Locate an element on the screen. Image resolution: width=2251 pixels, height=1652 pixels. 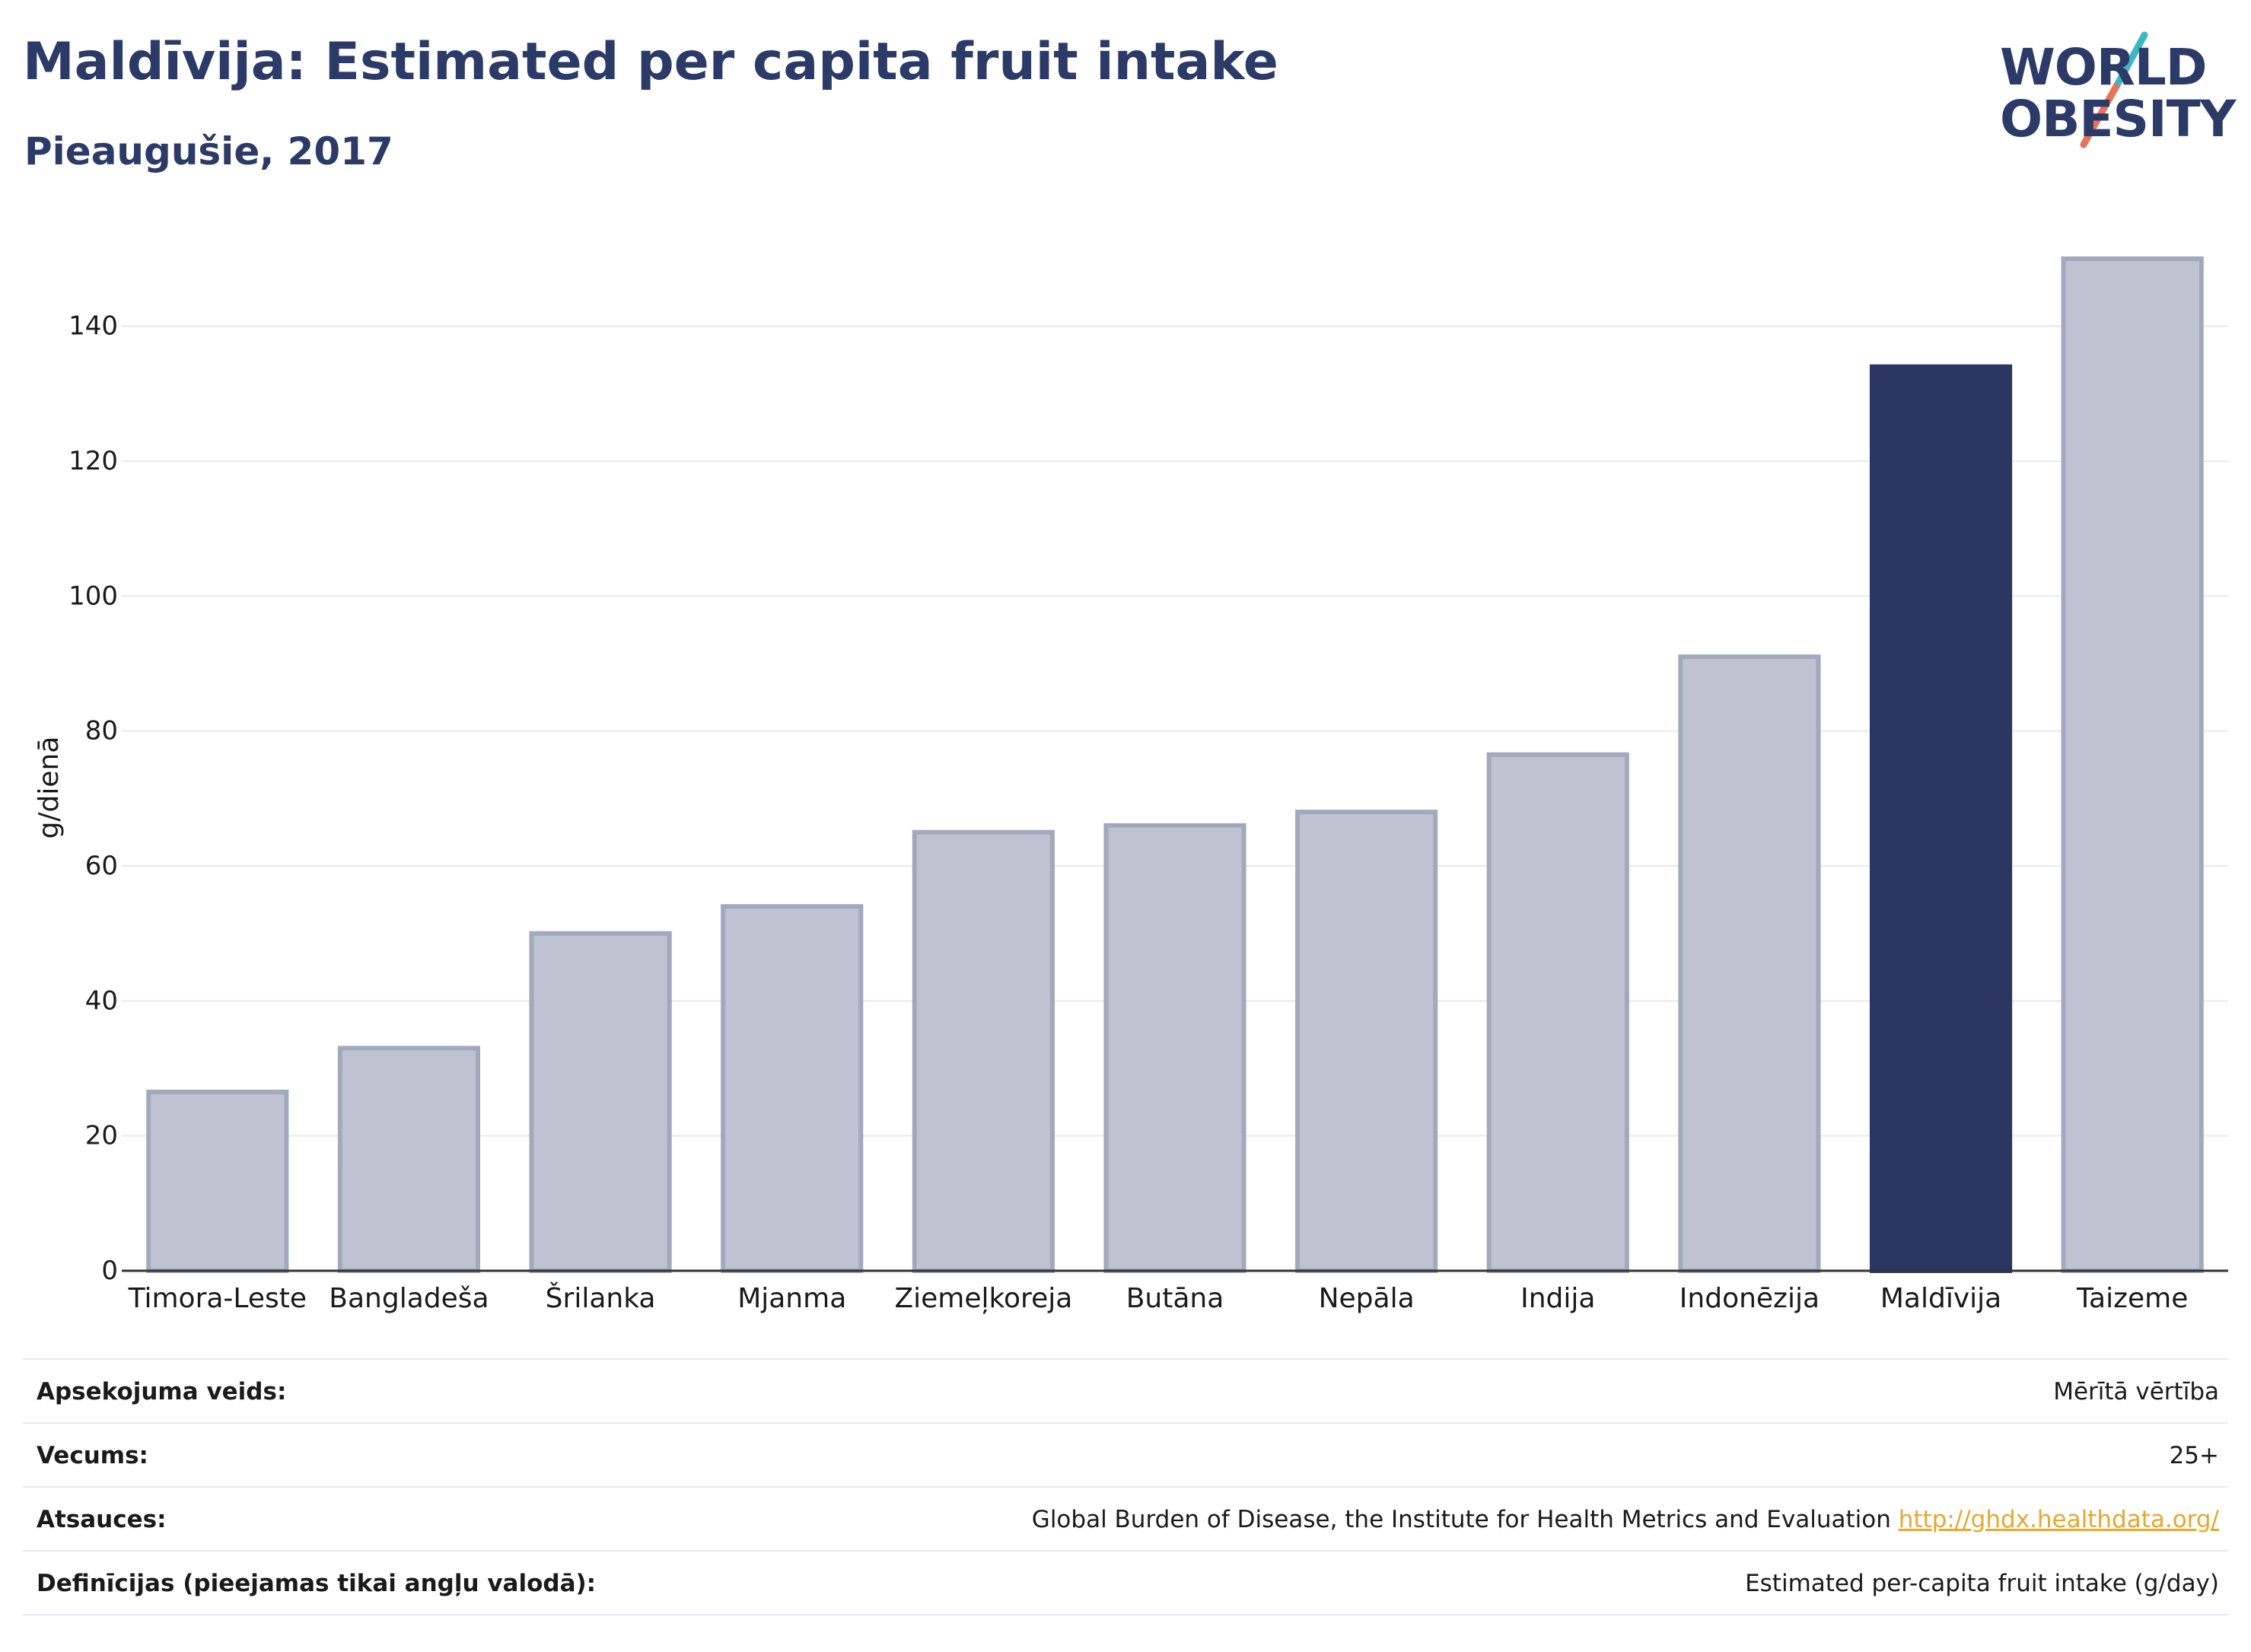
logo-word-world: WORLD is located at coordinates (2104, 67).